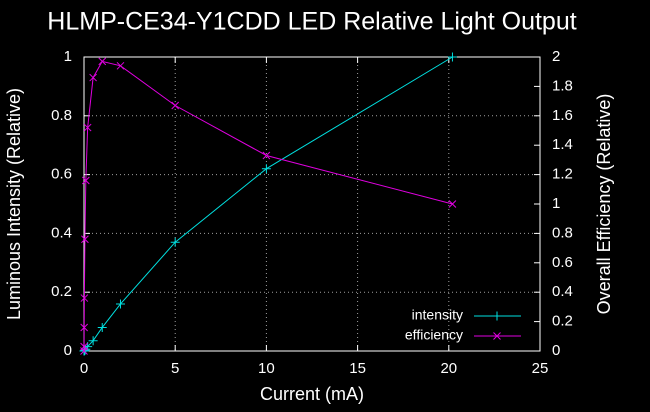 This screenshot has height=412, width=650. What do you see at coordinates (68, 56) in the screenshot?
I see `y-tick-label: 1` at bounding box center [68, 56].